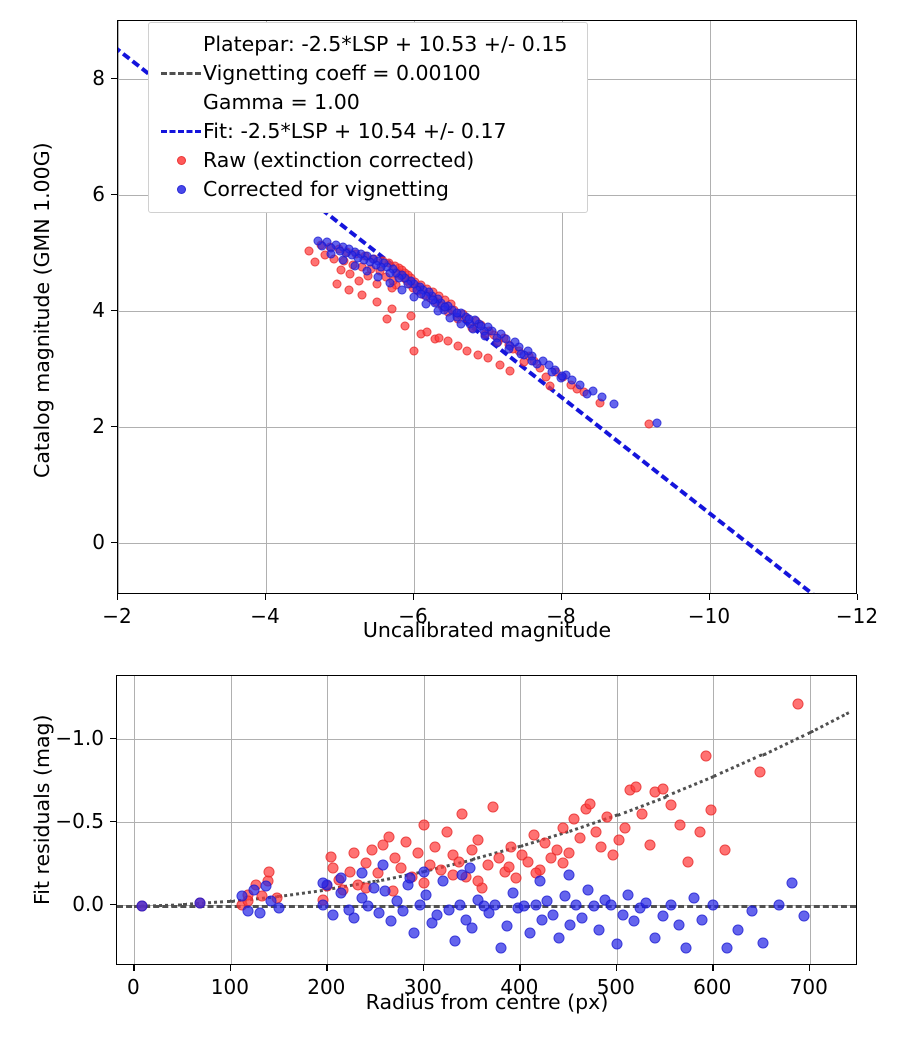  What do you see at coordinates (79, 820) in the screenshot?
I see `y-tick-label: −0.5` at bounding box center [79, 820].